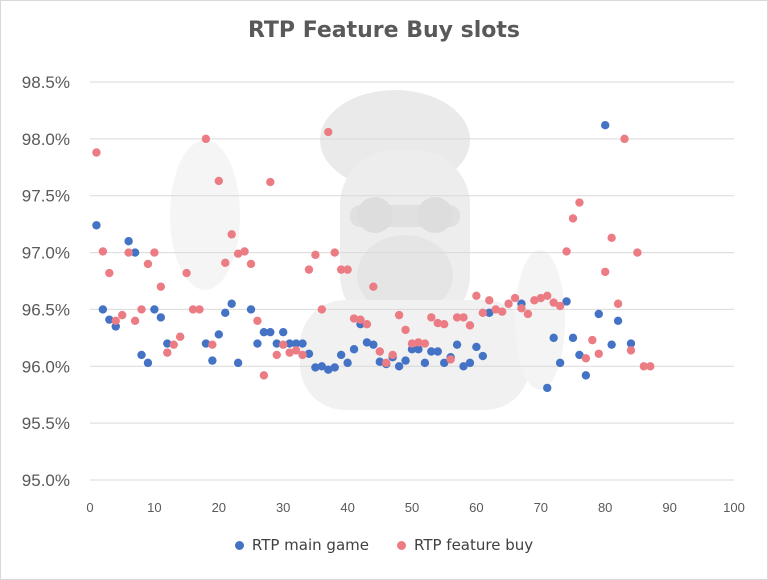  What do you see at coordinates (310, 545) in the screenshot?
I see `legend-label-main-game: RTP main game` at bounding box center [310, 545].